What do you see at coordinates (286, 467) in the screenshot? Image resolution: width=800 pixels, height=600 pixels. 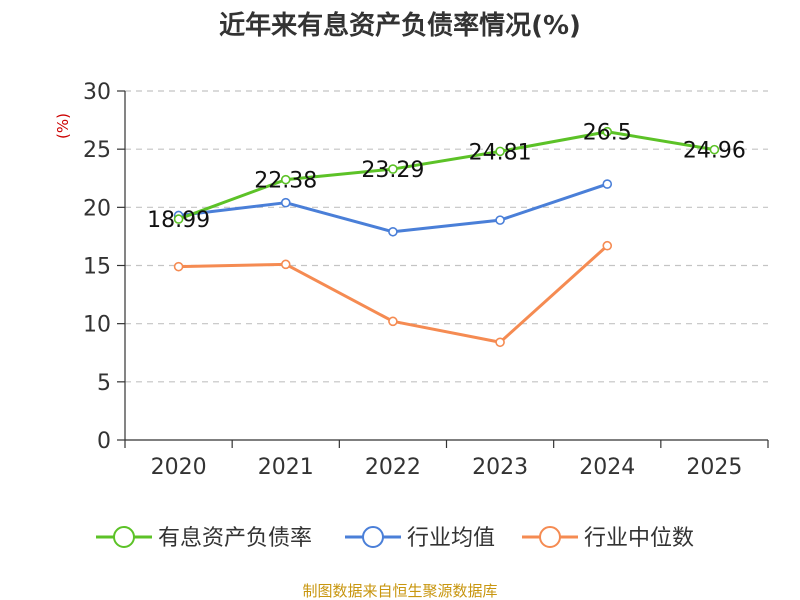 I see `x-tick-label: 2021` at bounding box center [286, 467].